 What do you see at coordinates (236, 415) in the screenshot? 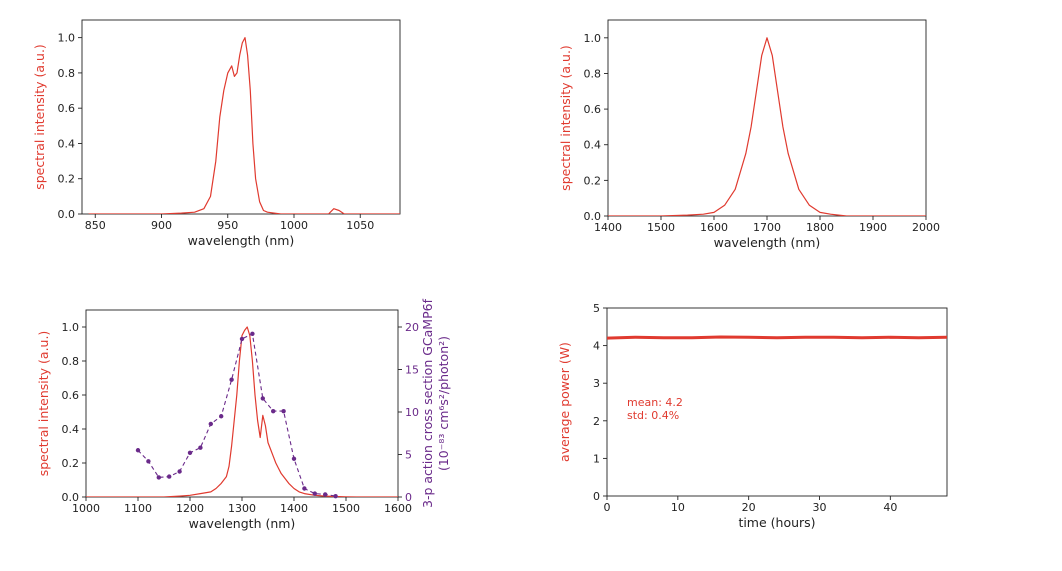
I see `series-line-3-p-action-cross-section` at bounding box center [236, 415].